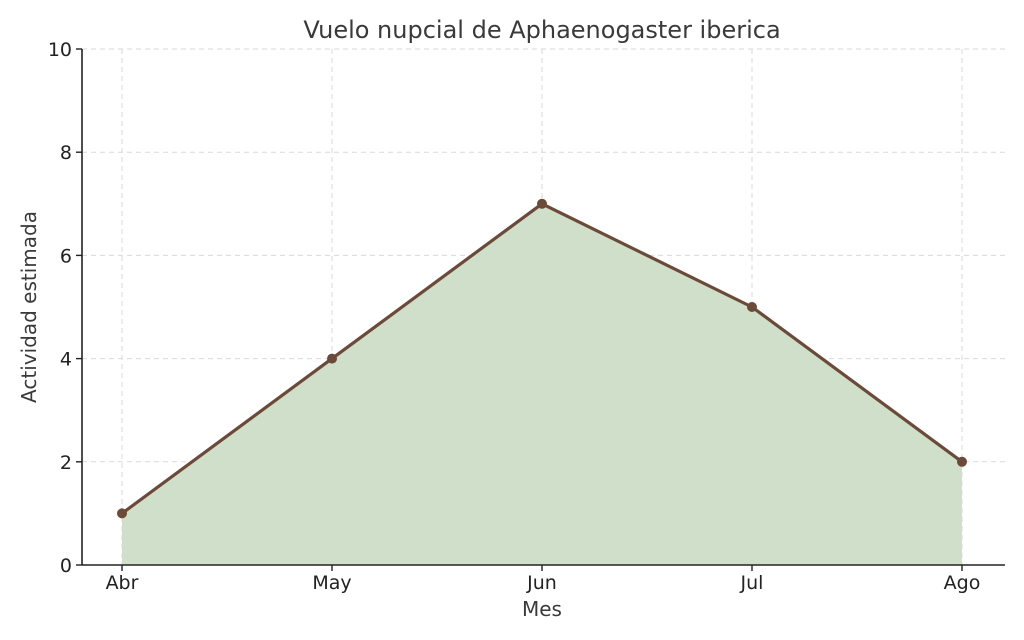 The width and height of the screenshot is (1024, 640). I want to click on y-ticks: 0 2 4 6 8 10, so click(65, 308).